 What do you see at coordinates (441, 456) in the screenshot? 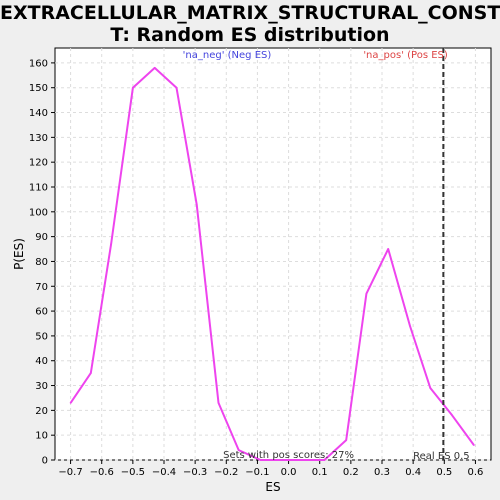
I see `annotation-label: Real ES 0.5` at bounding box center [441, 456].